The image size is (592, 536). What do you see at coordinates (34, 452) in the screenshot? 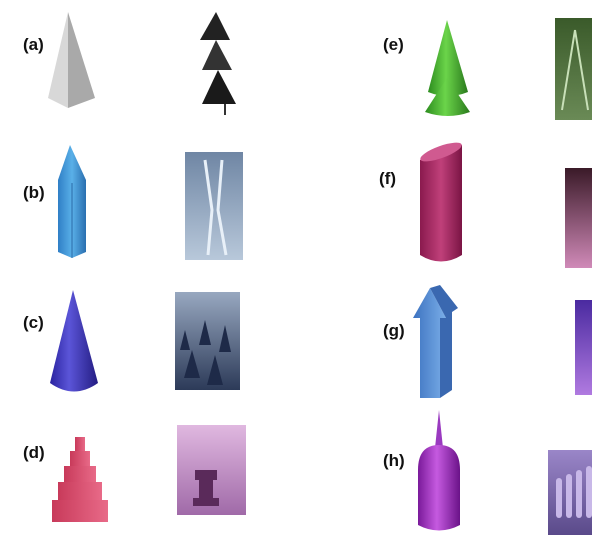
I see `panel-label: (d)` at bounding box center [34, 452].